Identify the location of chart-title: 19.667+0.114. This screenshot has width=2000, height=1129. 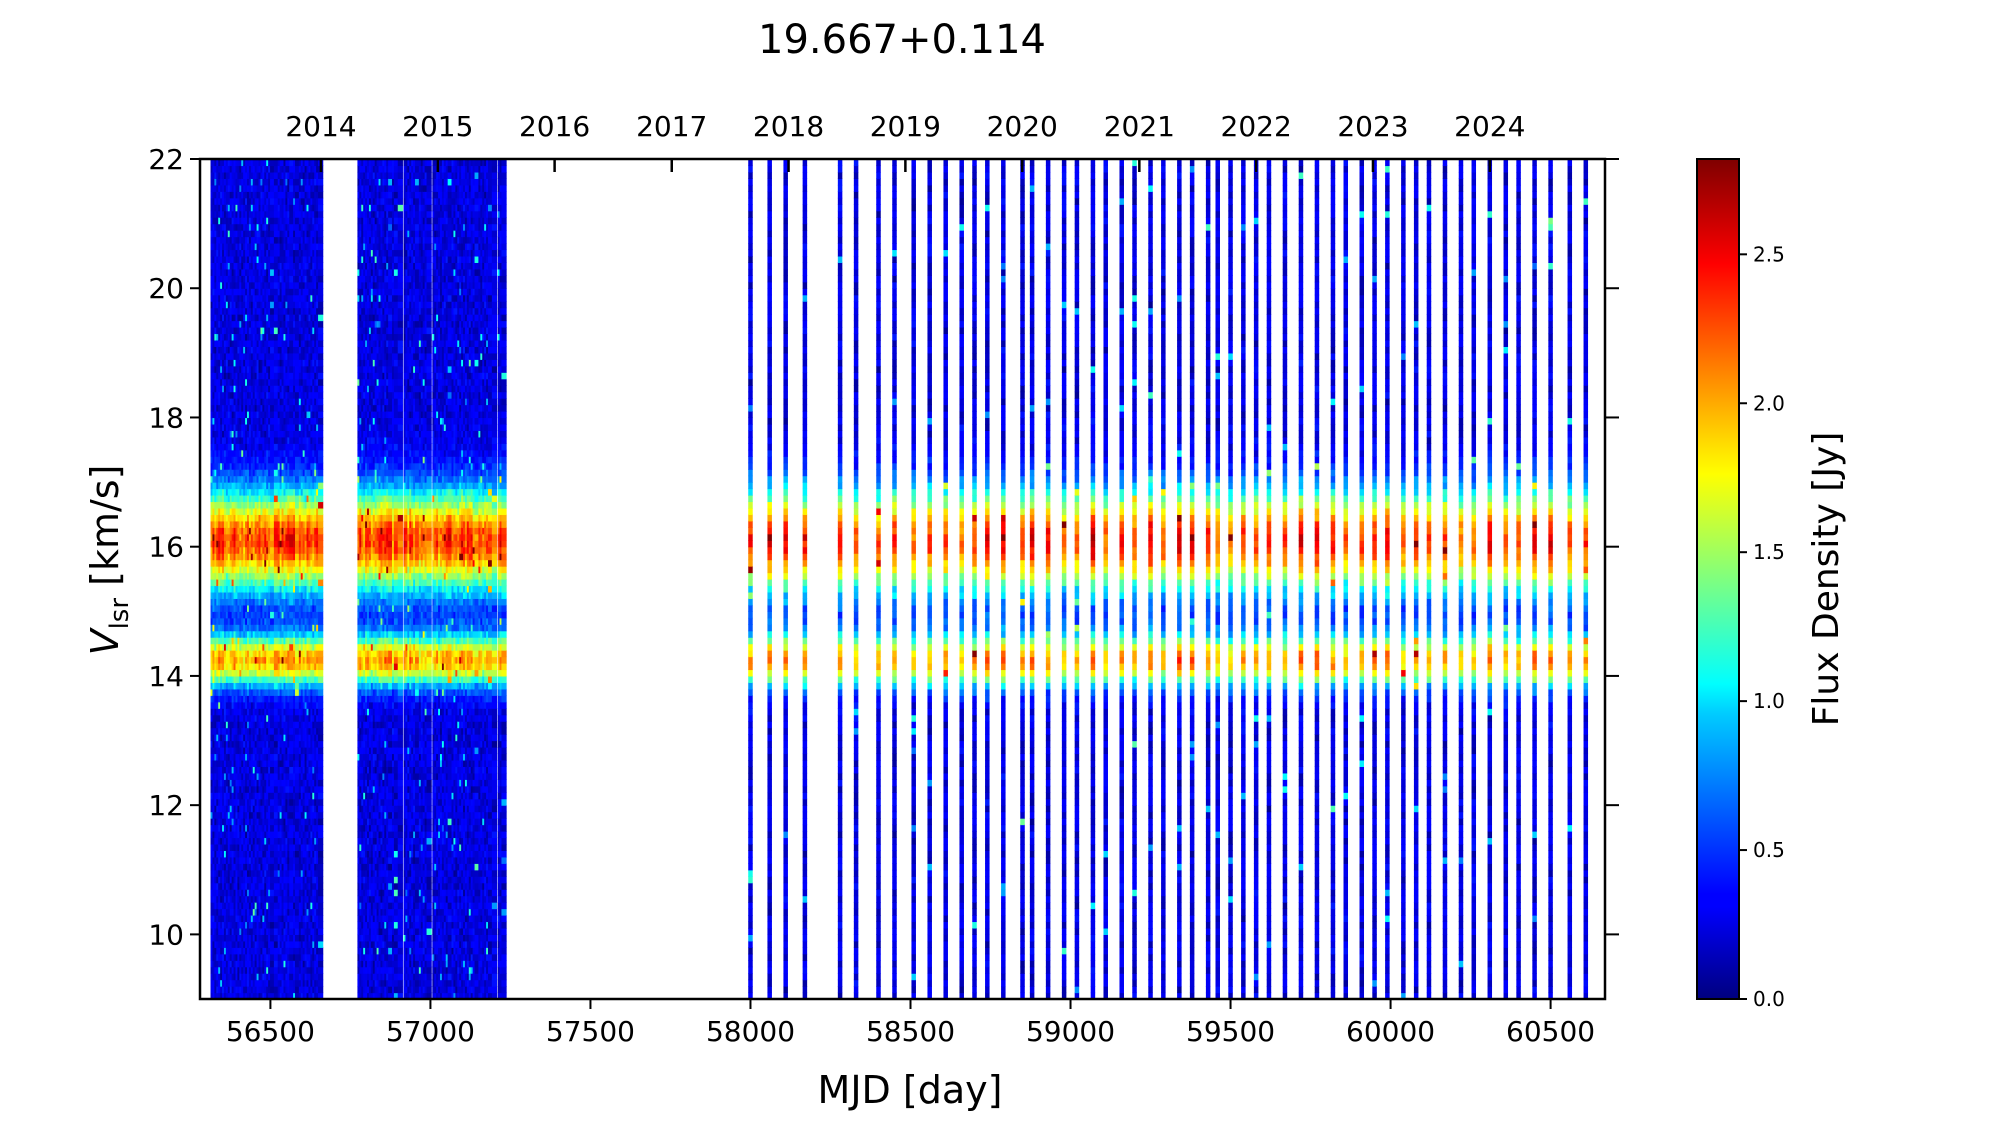
(902, 40).